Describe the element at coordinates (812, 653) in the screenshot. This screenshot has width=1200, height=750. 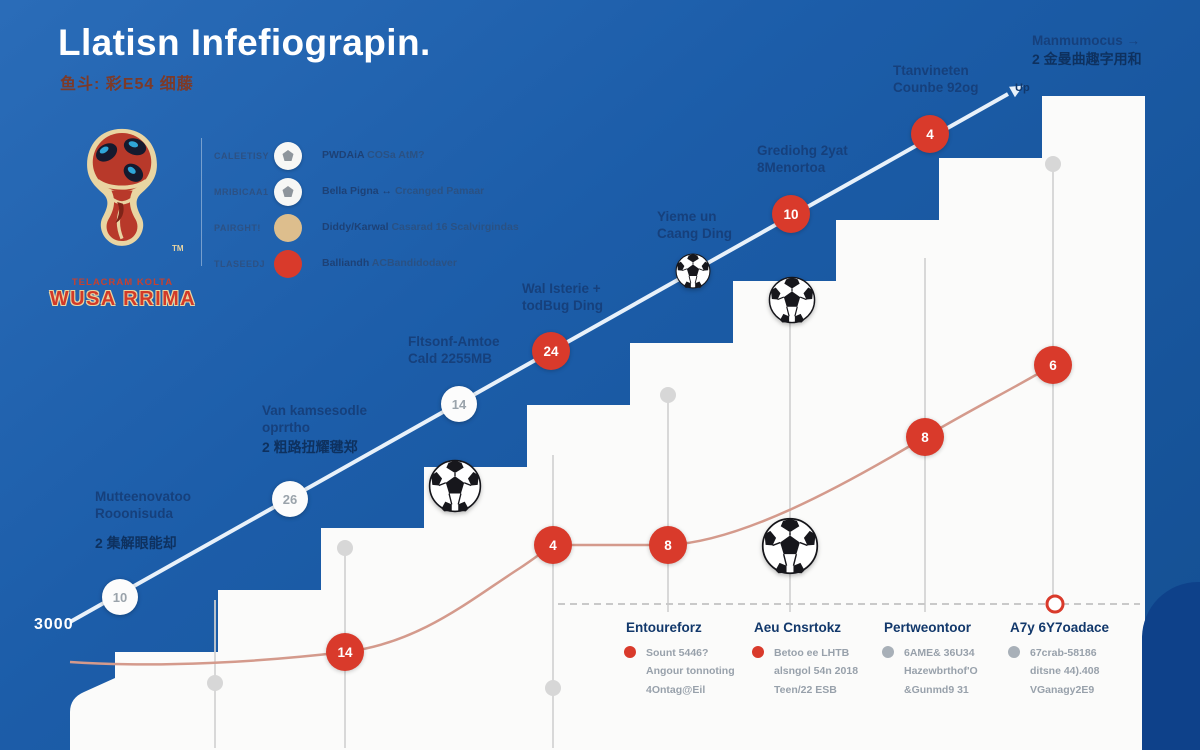
I see `legend-line: Betoo ee LHTB` at that location.